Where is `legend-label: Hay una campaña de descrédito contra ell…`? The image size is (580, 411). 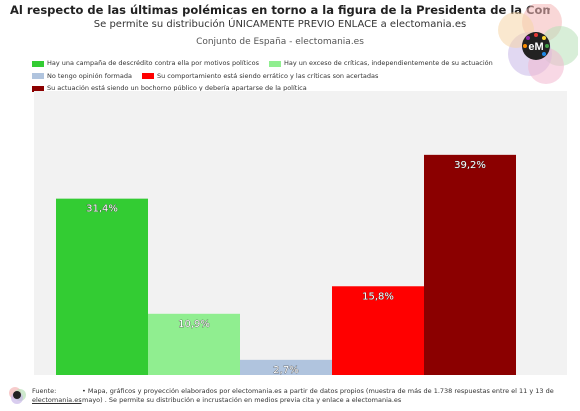 legend-label: Hay una campaña de descrédito contra ell… is located at coordinates (153, 63).